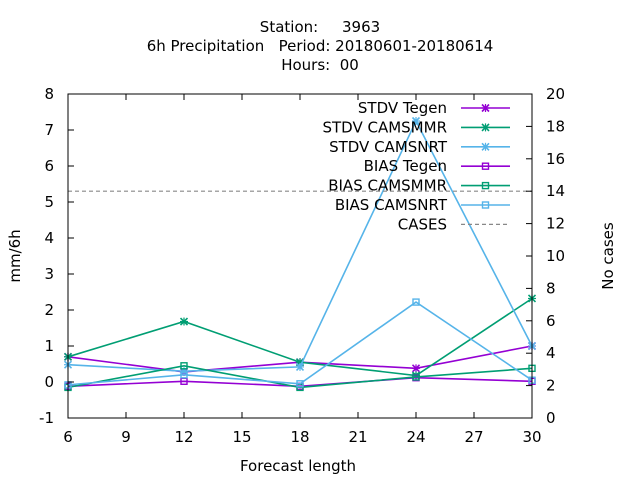  I want to click on y-tick-label: 5, so click(49, 202).